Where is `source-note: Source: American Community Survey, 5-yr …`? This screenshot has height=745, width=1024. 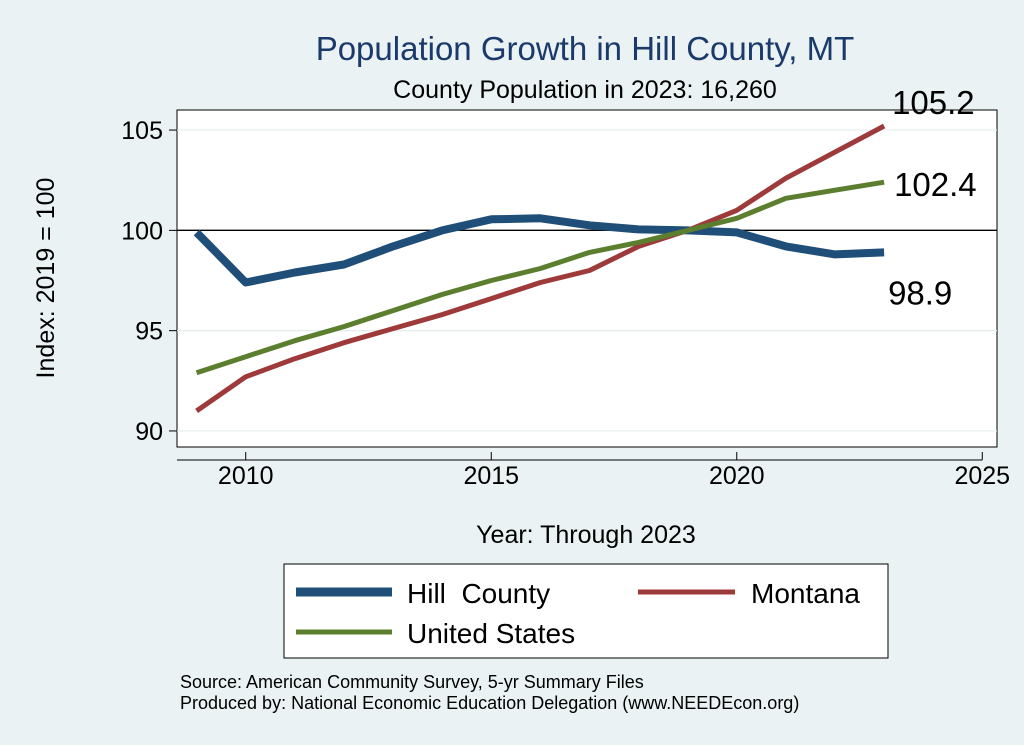 source-note: Source: American Community Survey, 5-yr … is located at coordinates (412, 682).